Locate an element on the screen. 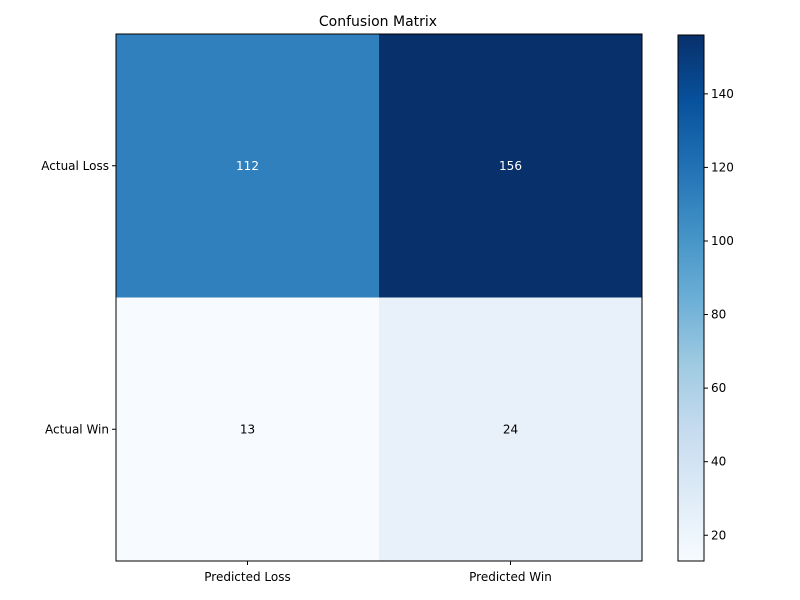  cell-value-label: 24 is located at coordinates (510, 429).